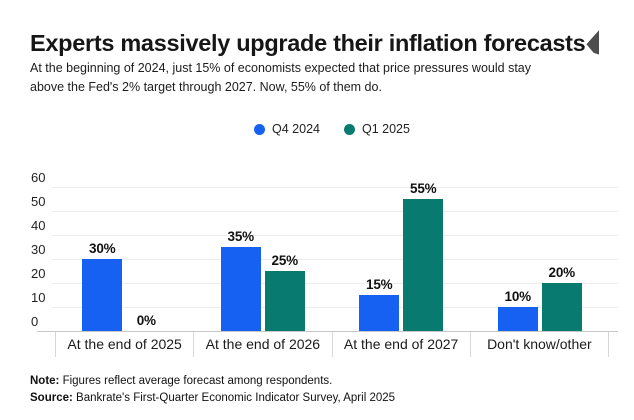 This screenshot has height=420, width=634. What do you see at coordinates (379, 284) in the screenshot?
I see `bar-value-label: 15%` at bounding box center [379, 284].